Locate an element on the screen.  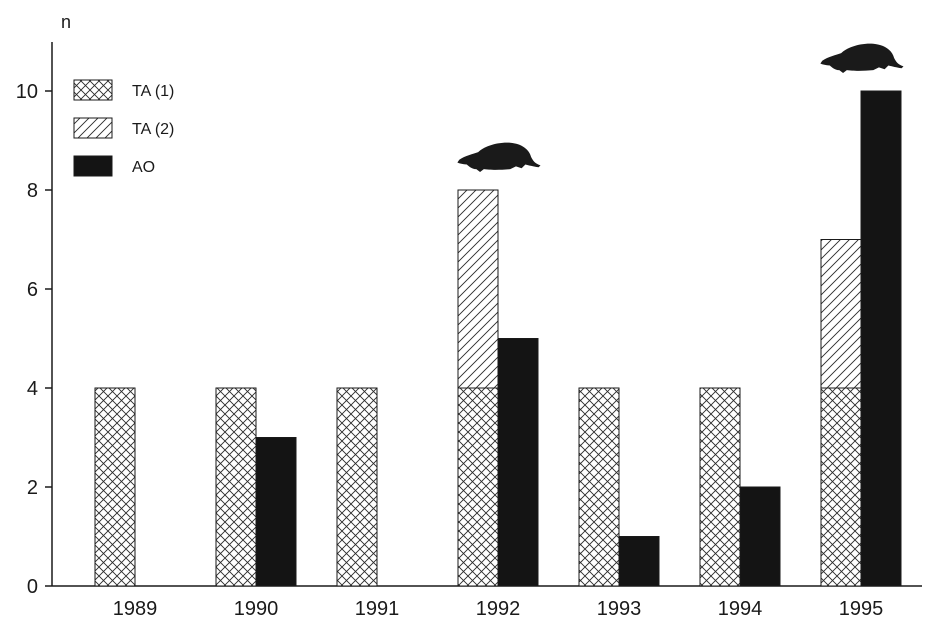
y-tick-label: 0 is located at coordinates (32, 587).